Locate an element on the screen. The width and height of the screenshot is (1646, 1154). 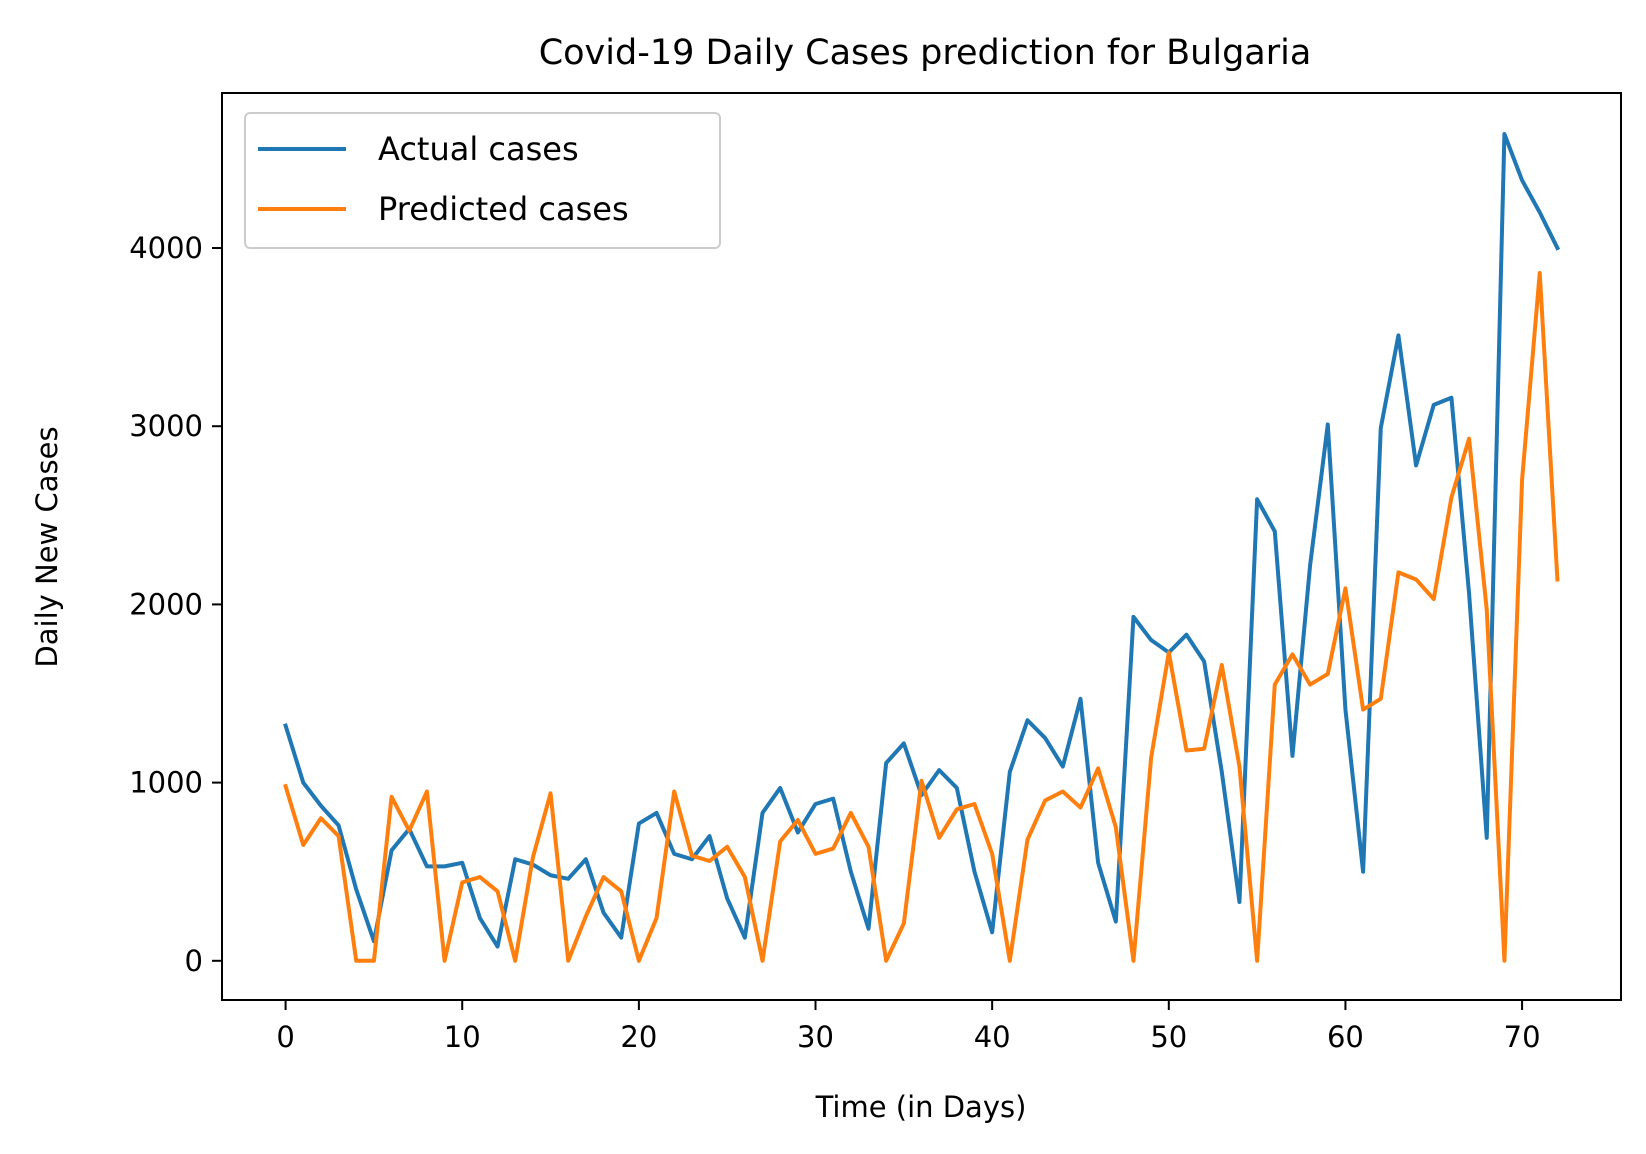
y-tick-label: 3000 is located at coordinates (166, 426).